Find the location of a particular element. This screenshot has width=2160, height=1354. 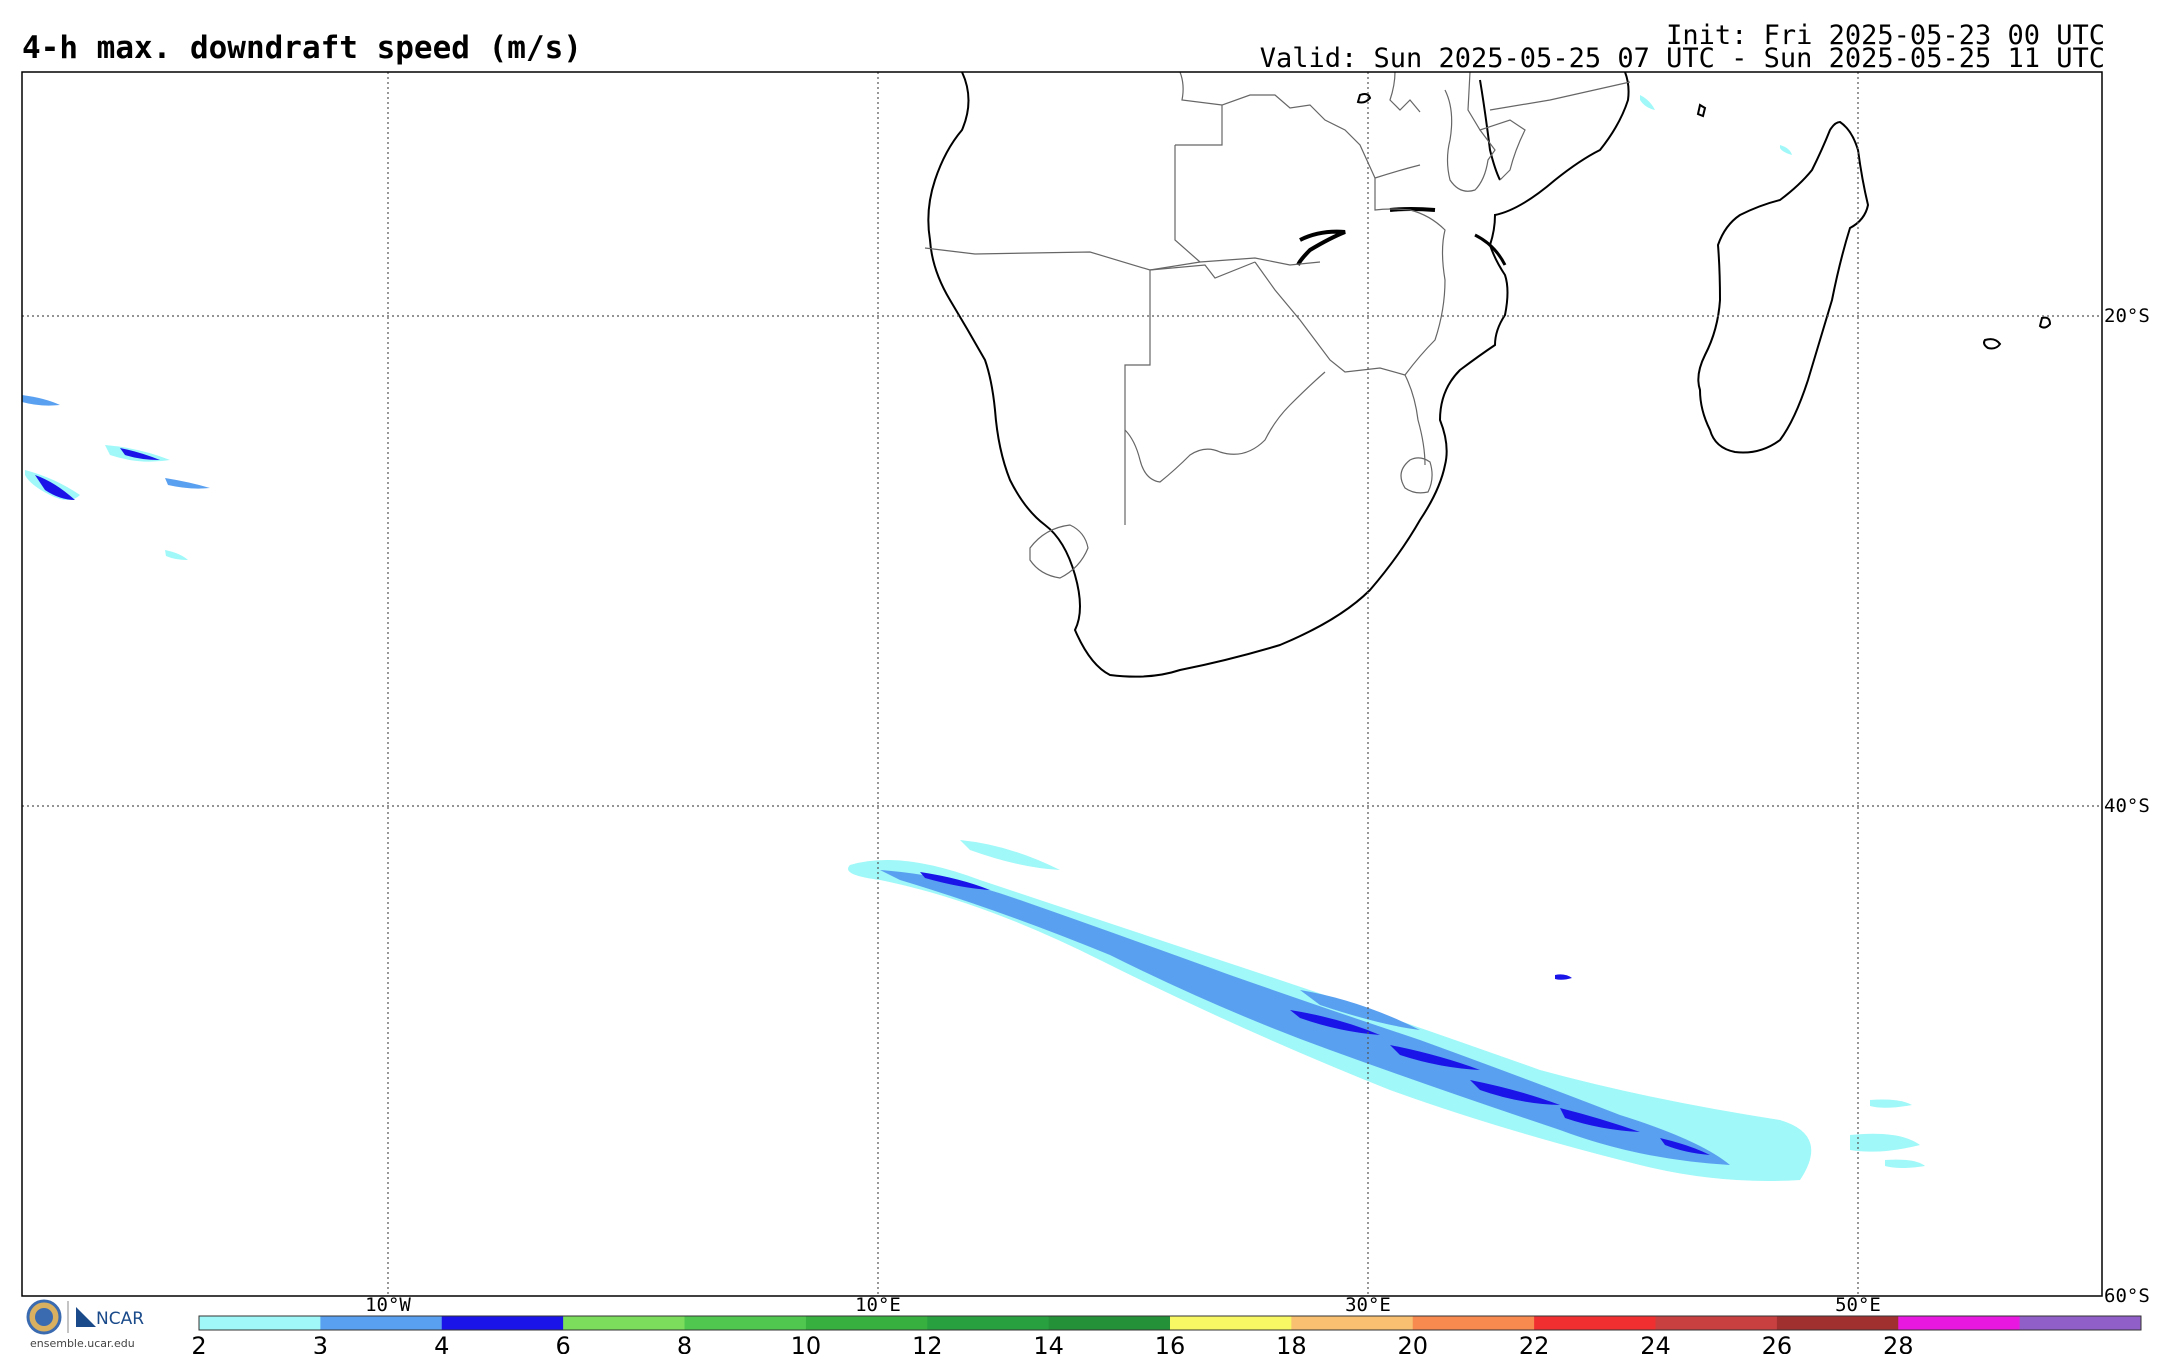

lat-label-20s: 20°S is located at coordinates (2127, 316).